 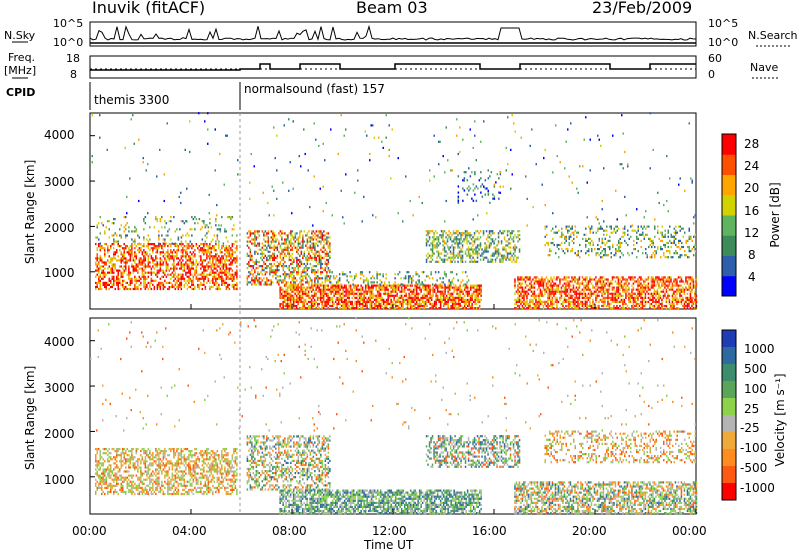 I want to click on velocity-colorbar-segment, so click(x=729, y=407).